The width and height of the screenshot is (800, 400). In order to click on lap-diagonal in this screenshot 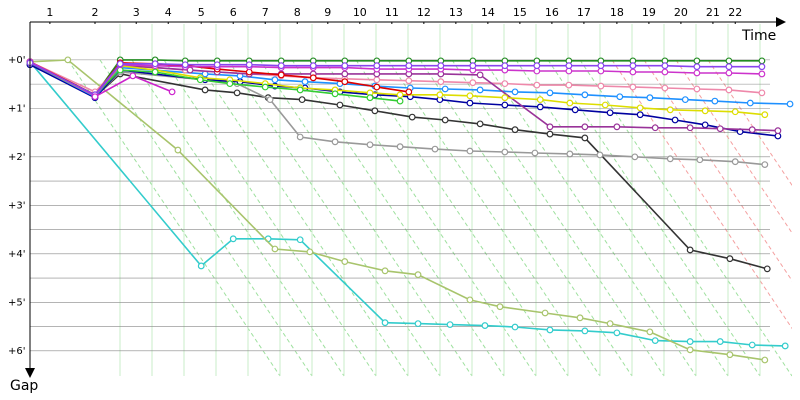, I will do `click(717, 170)`.